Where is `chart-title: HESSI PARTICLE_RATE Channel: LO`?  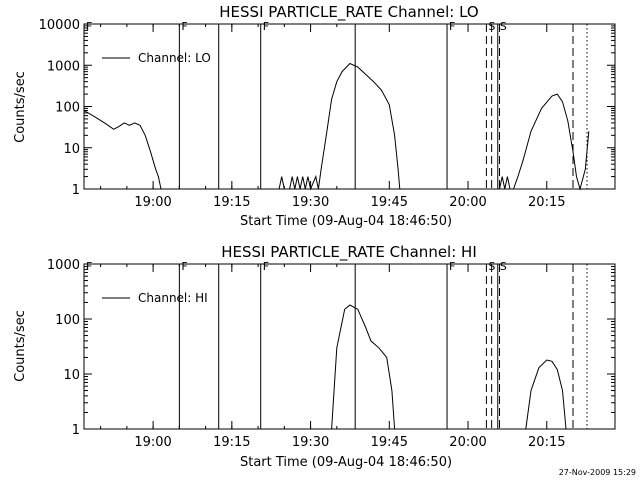
chart-title: HESSI PARTICLE_RATE Channel: LO is located at coordinates (348, 12).